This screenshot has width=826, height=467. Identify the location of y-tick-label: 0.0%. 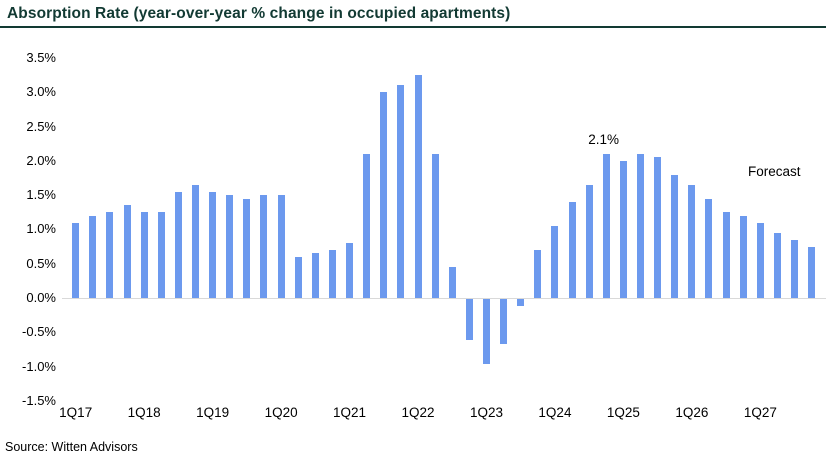
(41, 297).